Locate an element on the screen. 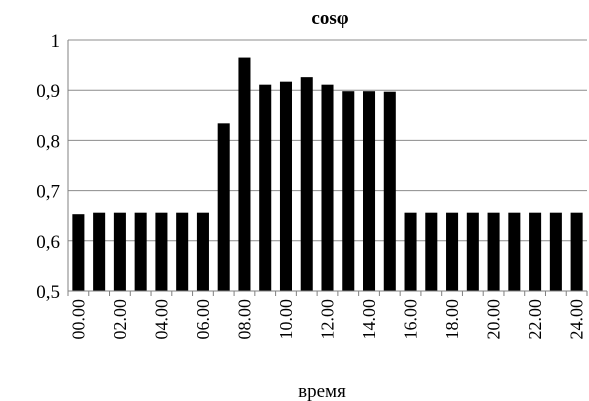 This screenshot has height=401, width=589. y-tick-label: 0,5 is located at coordinates (48, 292).